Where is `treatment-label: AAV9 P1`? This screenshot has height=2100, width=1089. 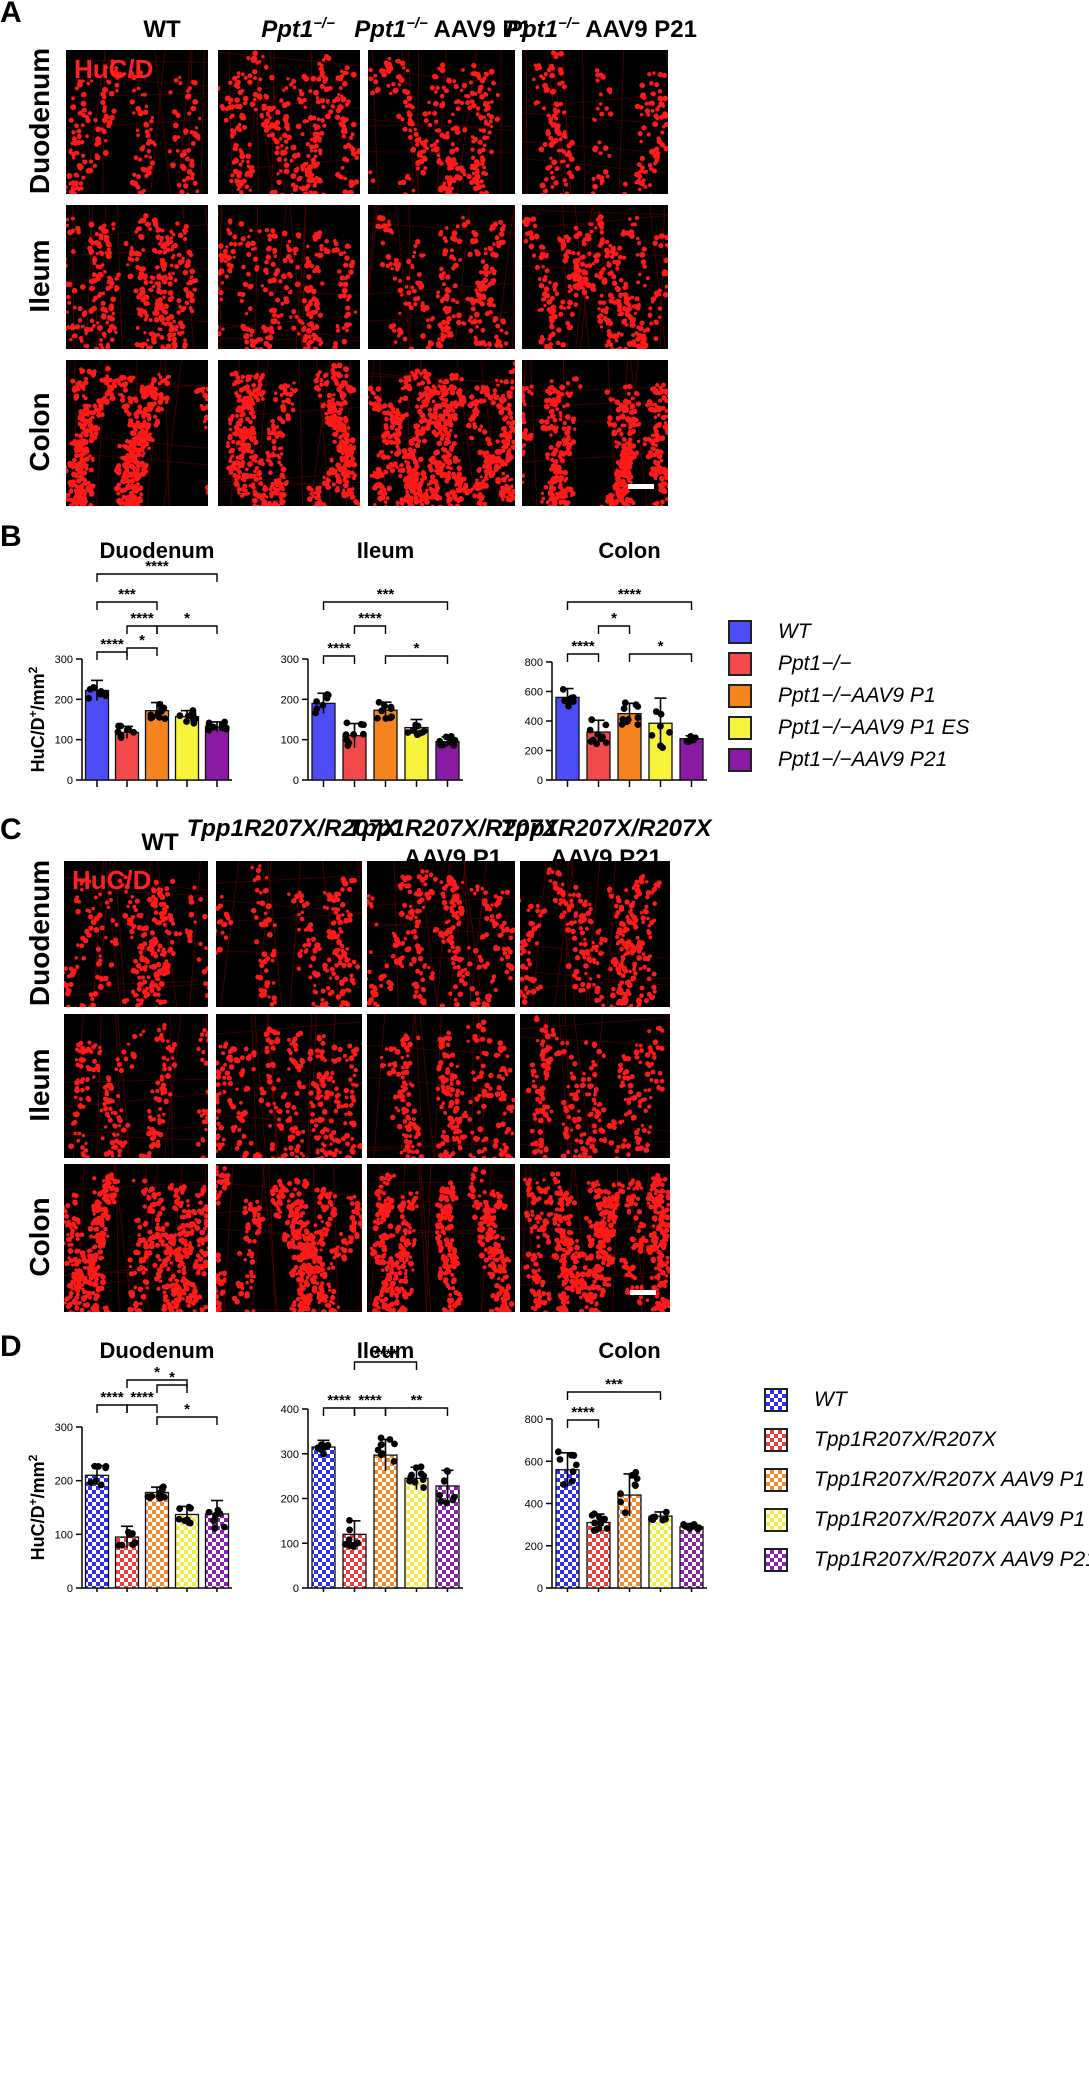 treatment-label: AAV9 P1 is located at coordinates (479, 29).